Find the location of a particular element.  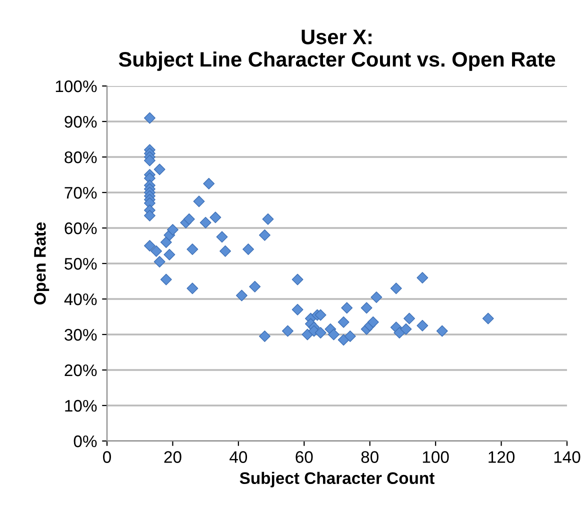

chart-title: User X: Subject Line Character Count vs. Open Rate is located at coordinates (337, 50).